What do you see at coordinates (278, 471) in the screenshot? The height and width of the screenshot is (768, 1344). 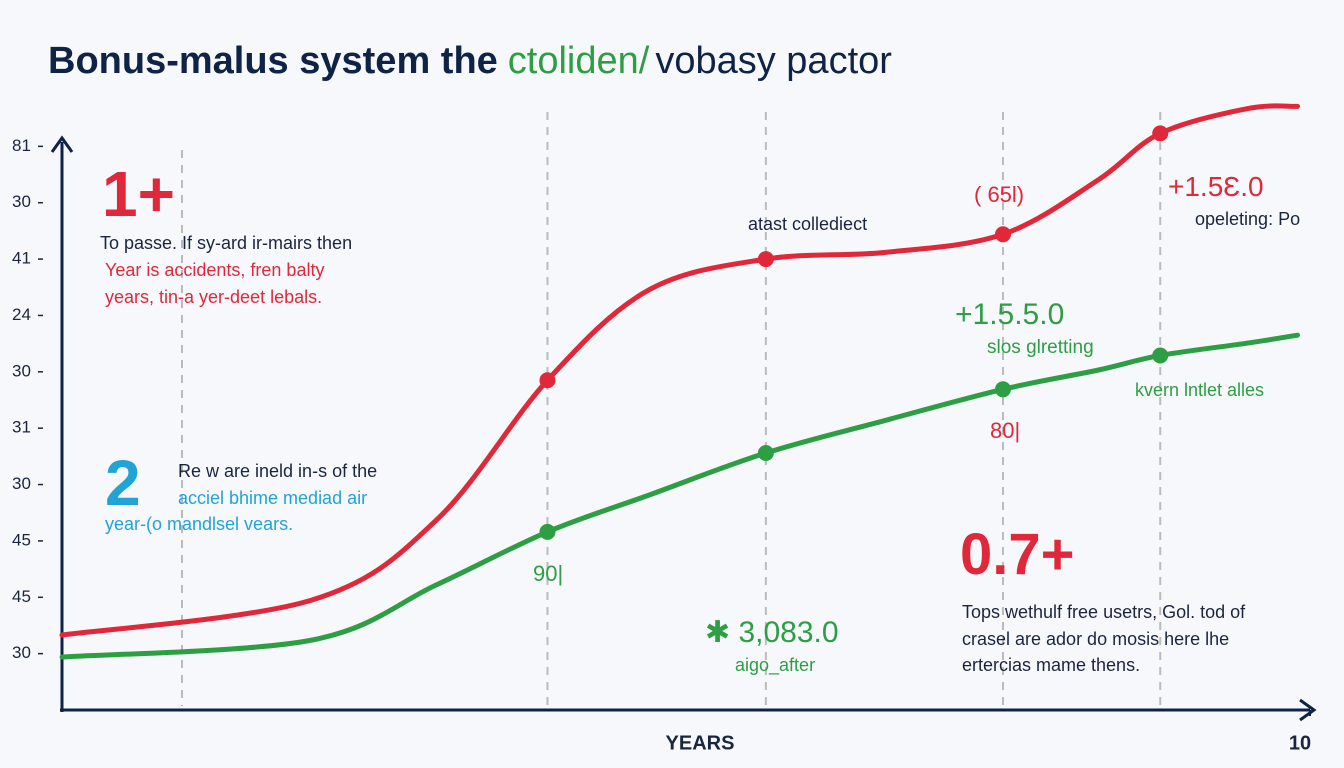 I see `annotation: Re w are ineld in-s of the` at bounding box center [278, 471].